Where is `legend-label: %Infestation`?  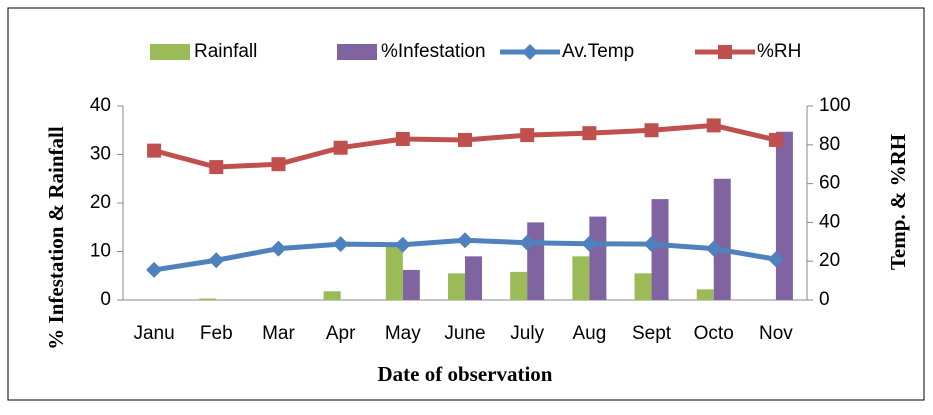 legend-label: %Infestation is located at coordinates (433, 51).